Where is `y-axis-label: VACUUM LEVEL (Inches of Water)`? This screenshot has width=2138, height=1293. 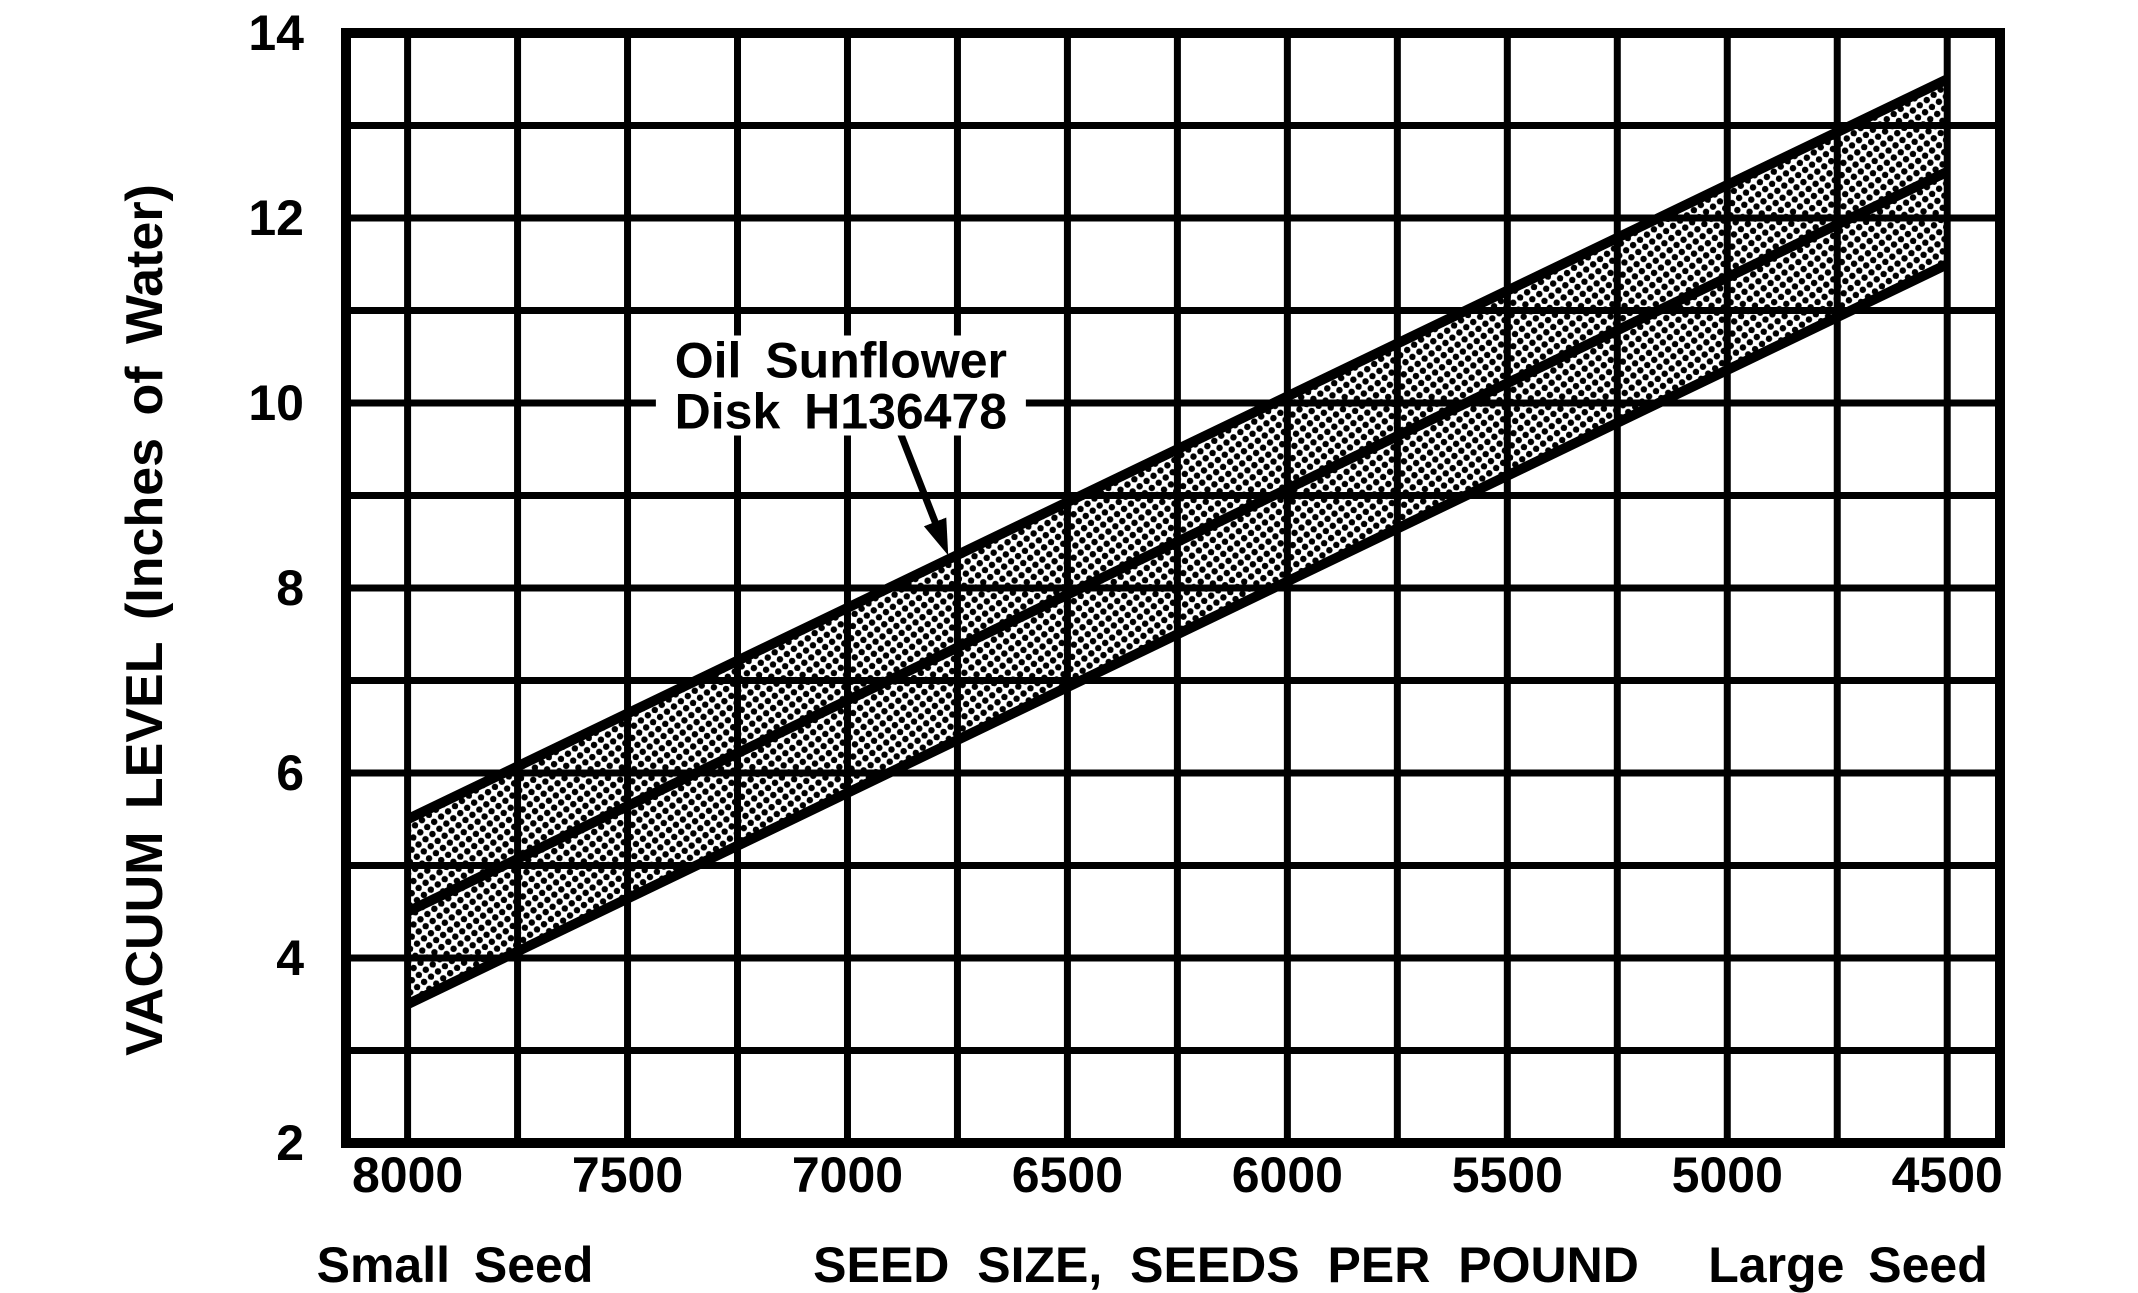
y-axis-label: VACUUM LEVEL (Inches of Water) is located at coordinates (145, 620).